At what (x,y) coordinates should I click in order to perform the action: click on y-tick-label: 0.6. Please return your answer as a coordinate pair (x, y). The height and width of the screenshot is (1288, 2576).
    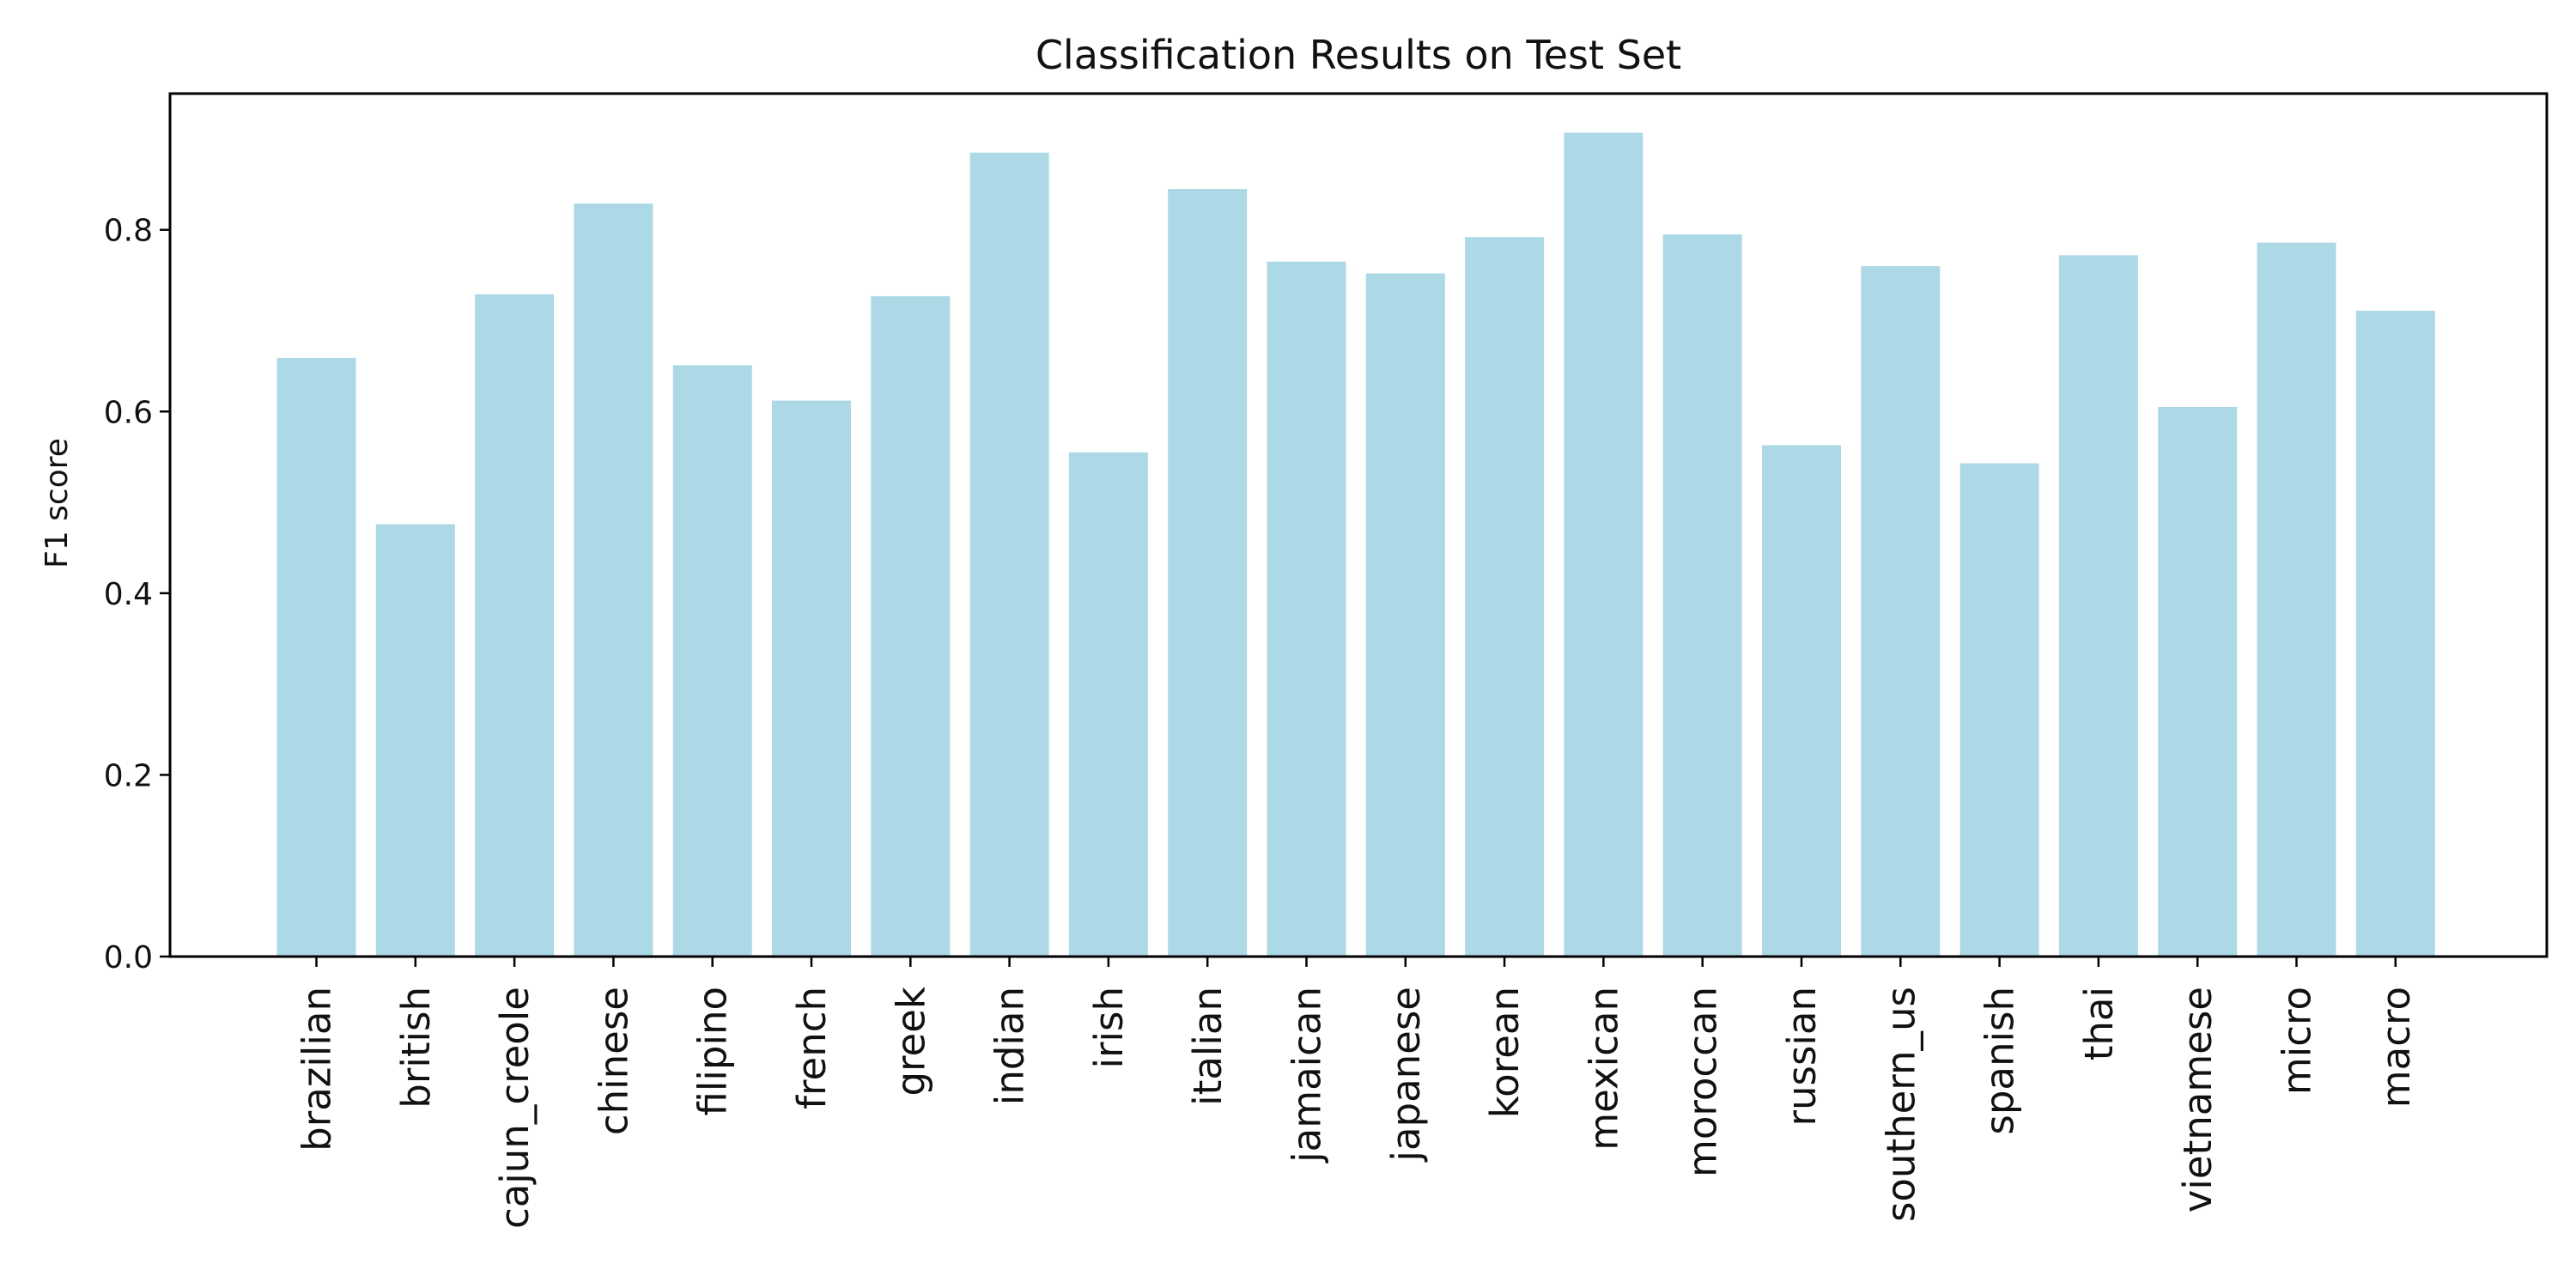
    Looking at the image, I should click on (128, 412).